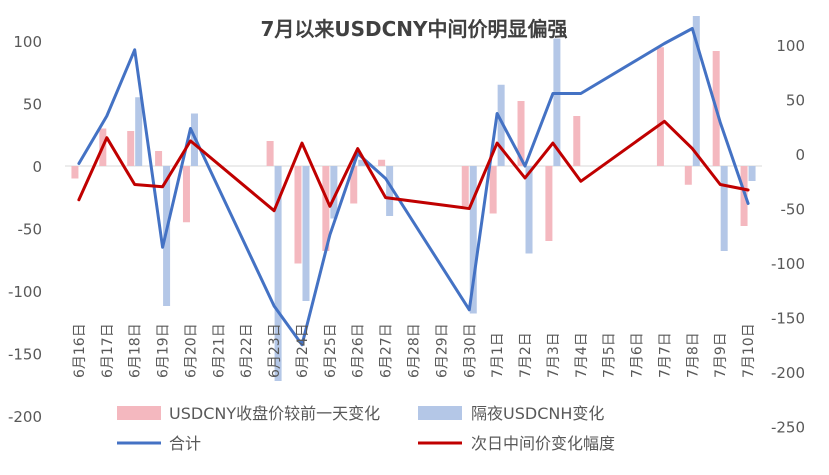 The image size is (829, 475). What do you see at coordinates (331, 350) in the screenshot?
I see `x-category-label: 6月25日` at bounding box center [331, 350].